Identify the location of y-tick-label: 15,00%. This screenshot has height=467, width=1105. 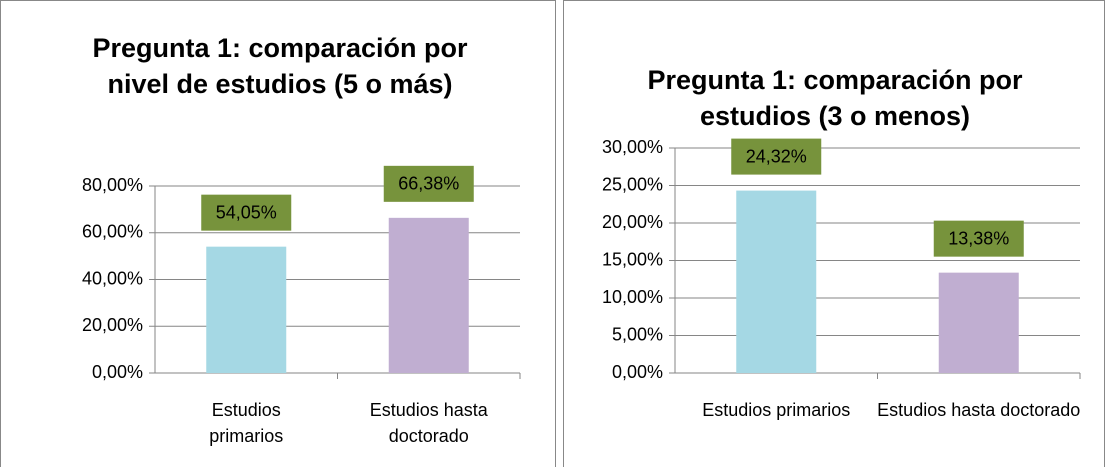
(632, 259).